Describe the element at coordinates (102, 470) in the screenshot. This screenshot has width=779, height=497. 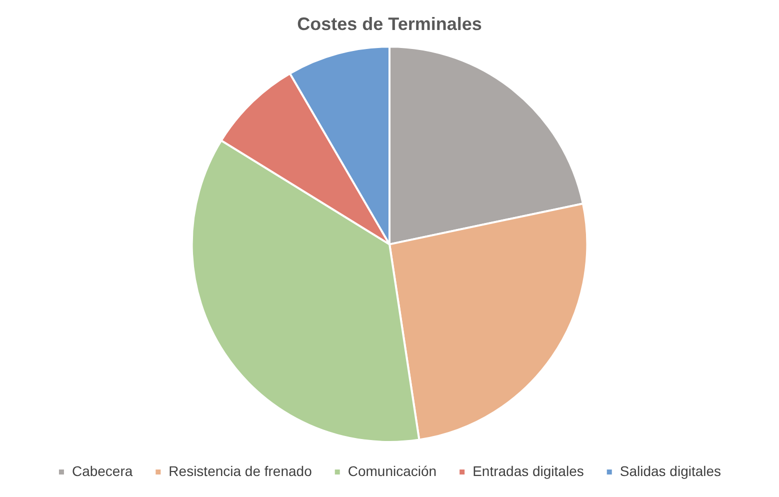
I see `legend-label: Cabecera` at that location.